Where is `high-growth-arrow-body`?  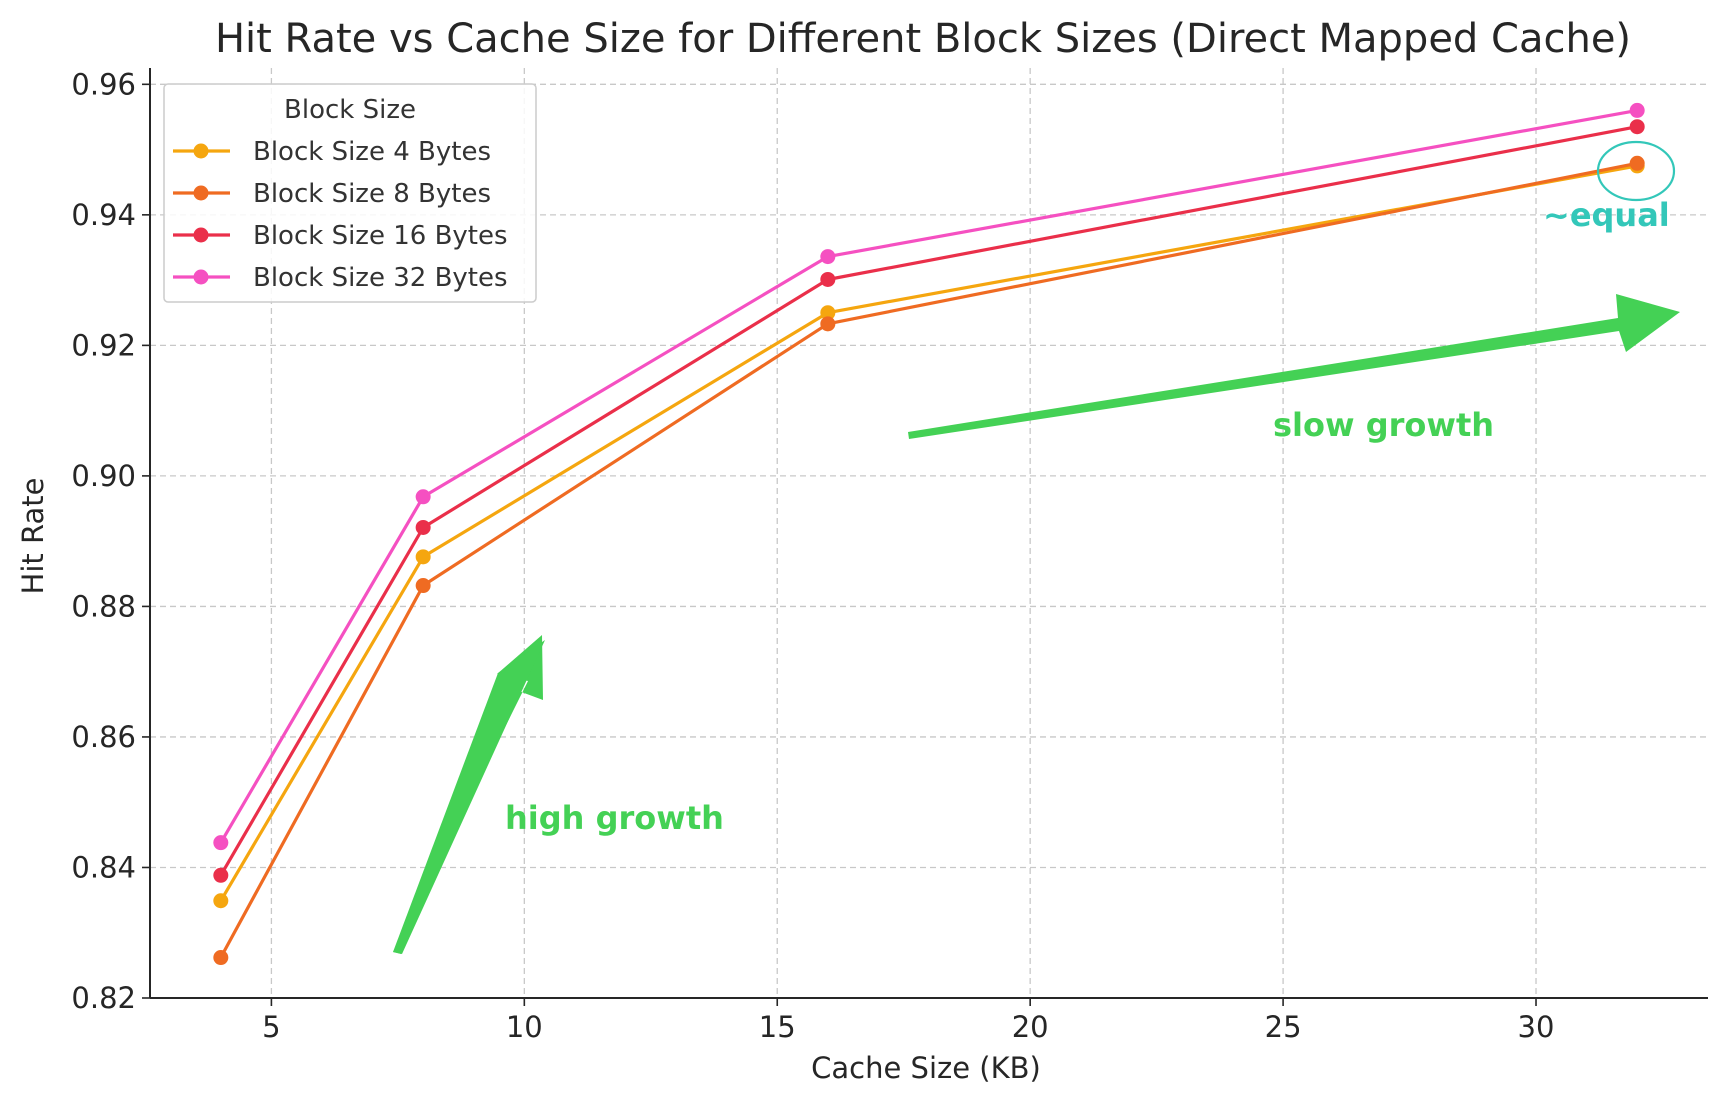
high-growth-arrow-body is located at coordinates (469, 797).